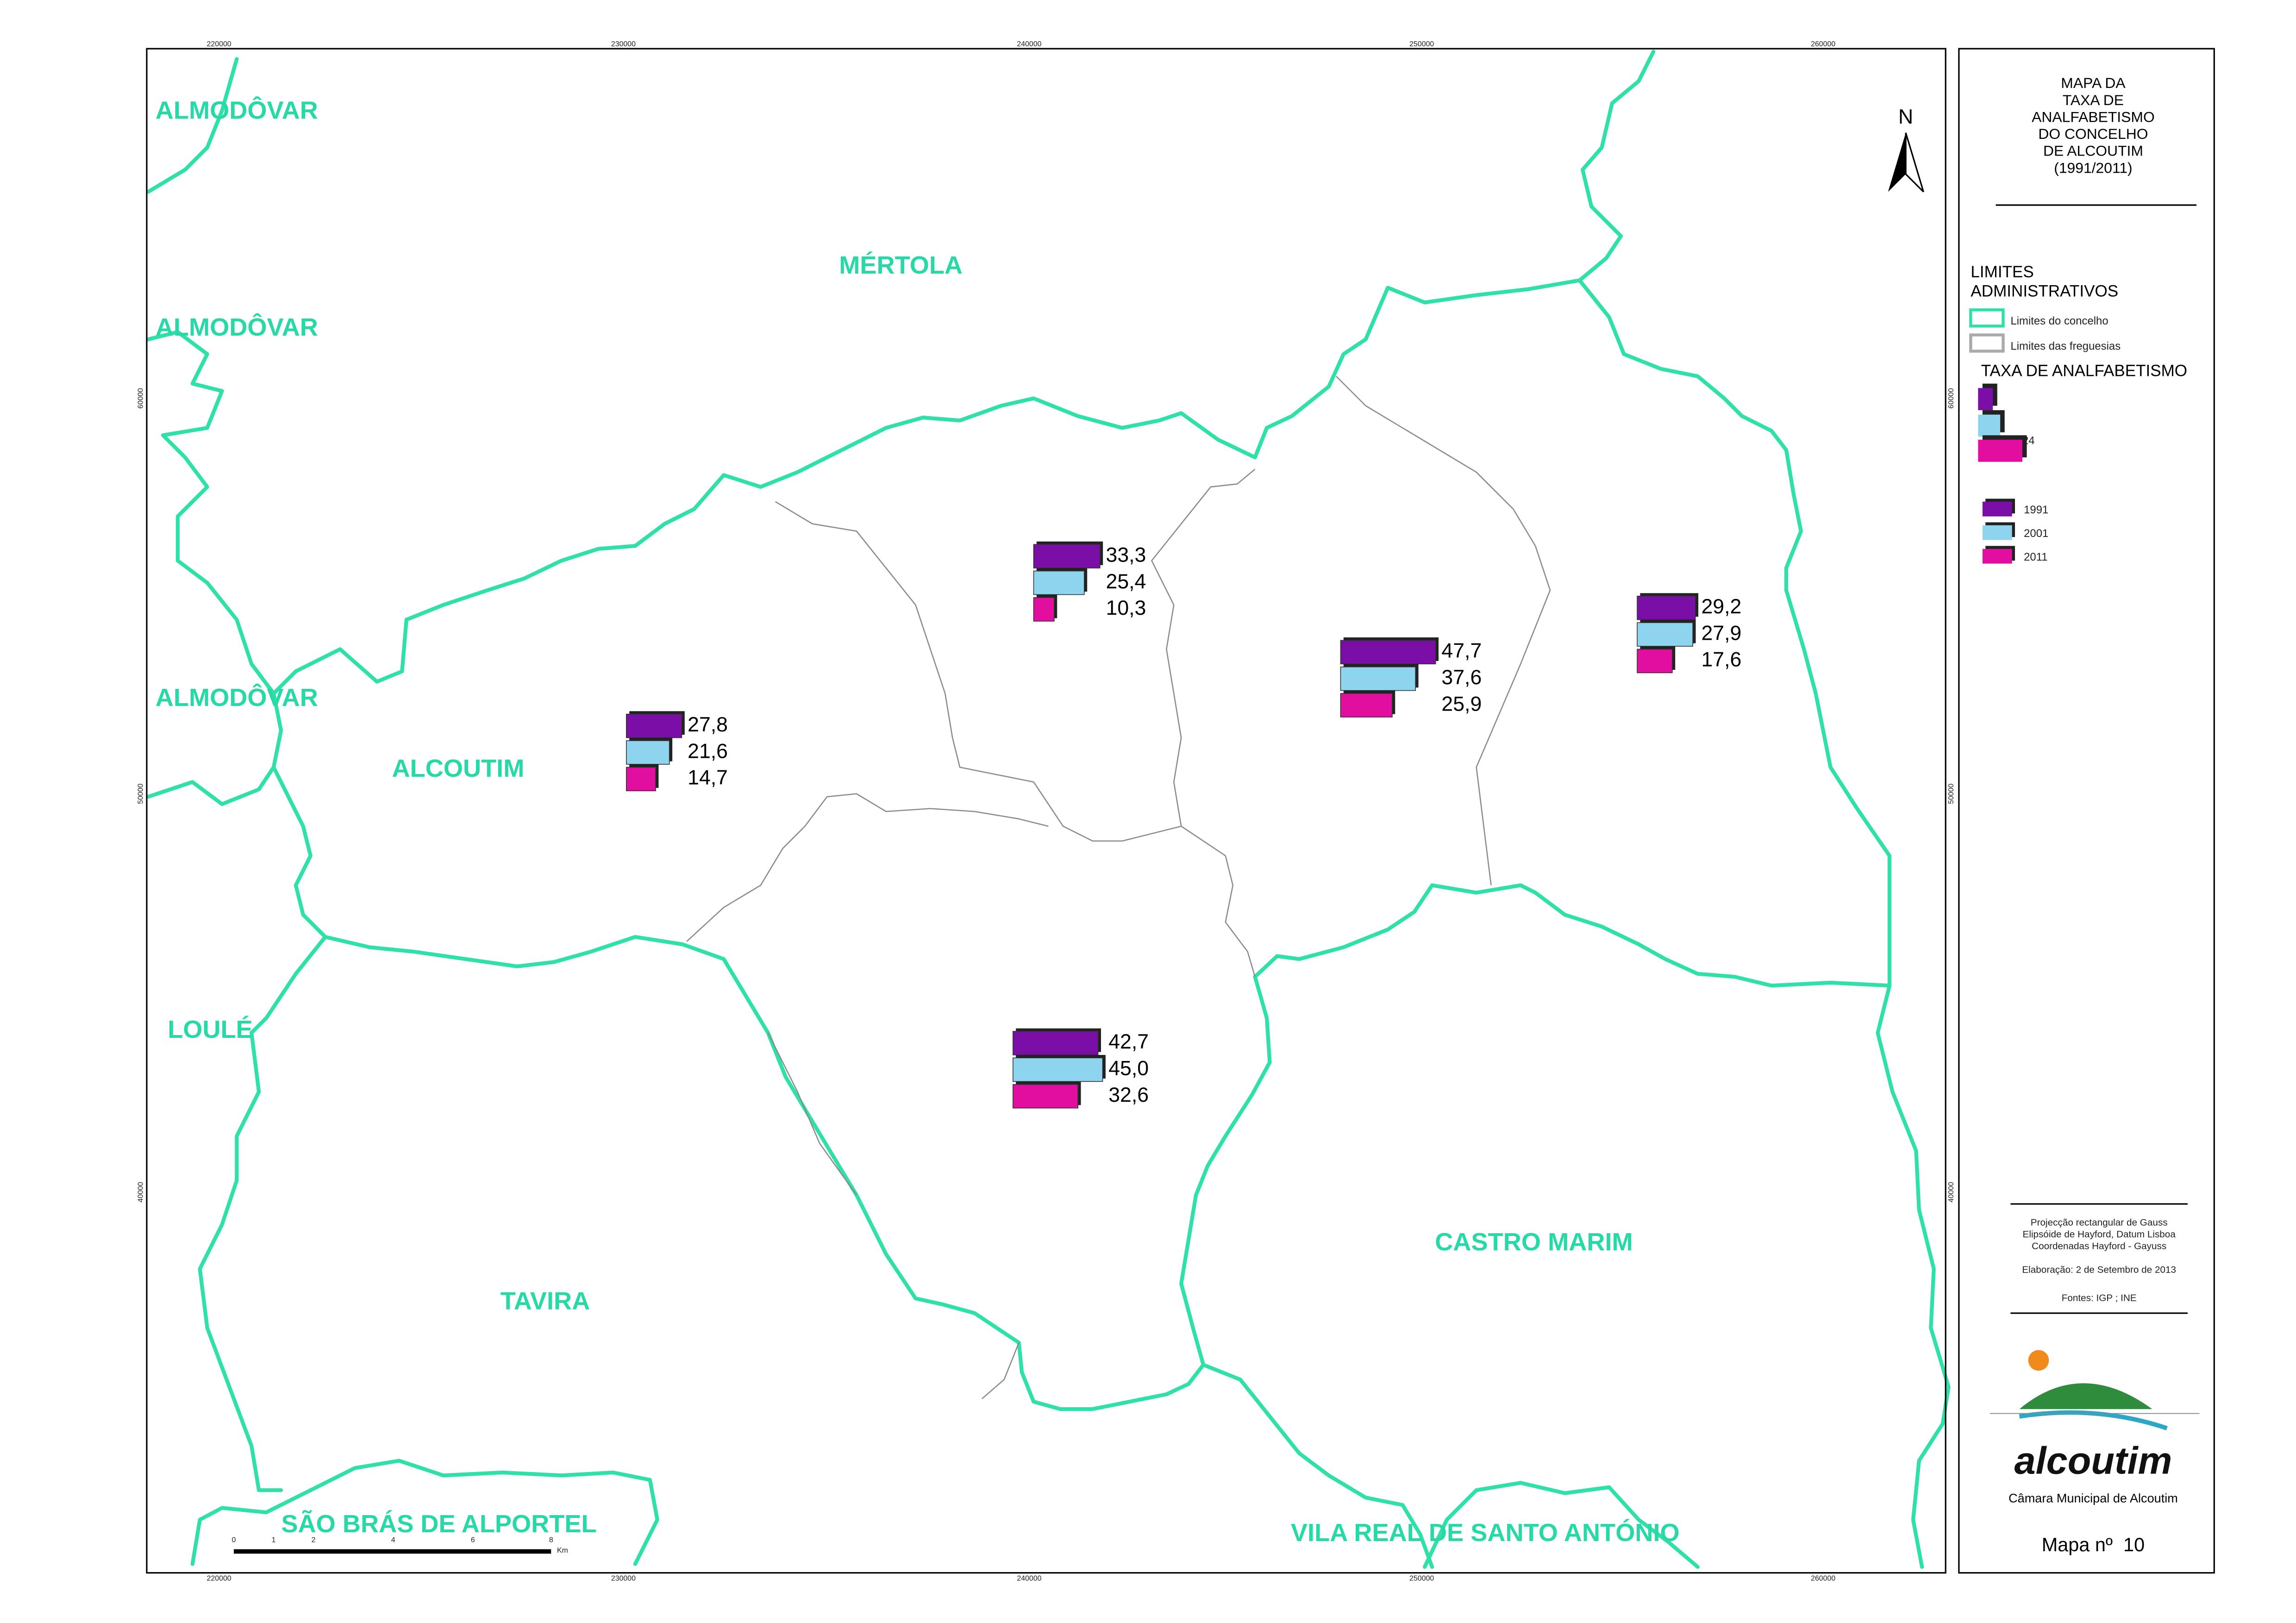  I want to click on legend-year: 2001, so click(2036, 533).